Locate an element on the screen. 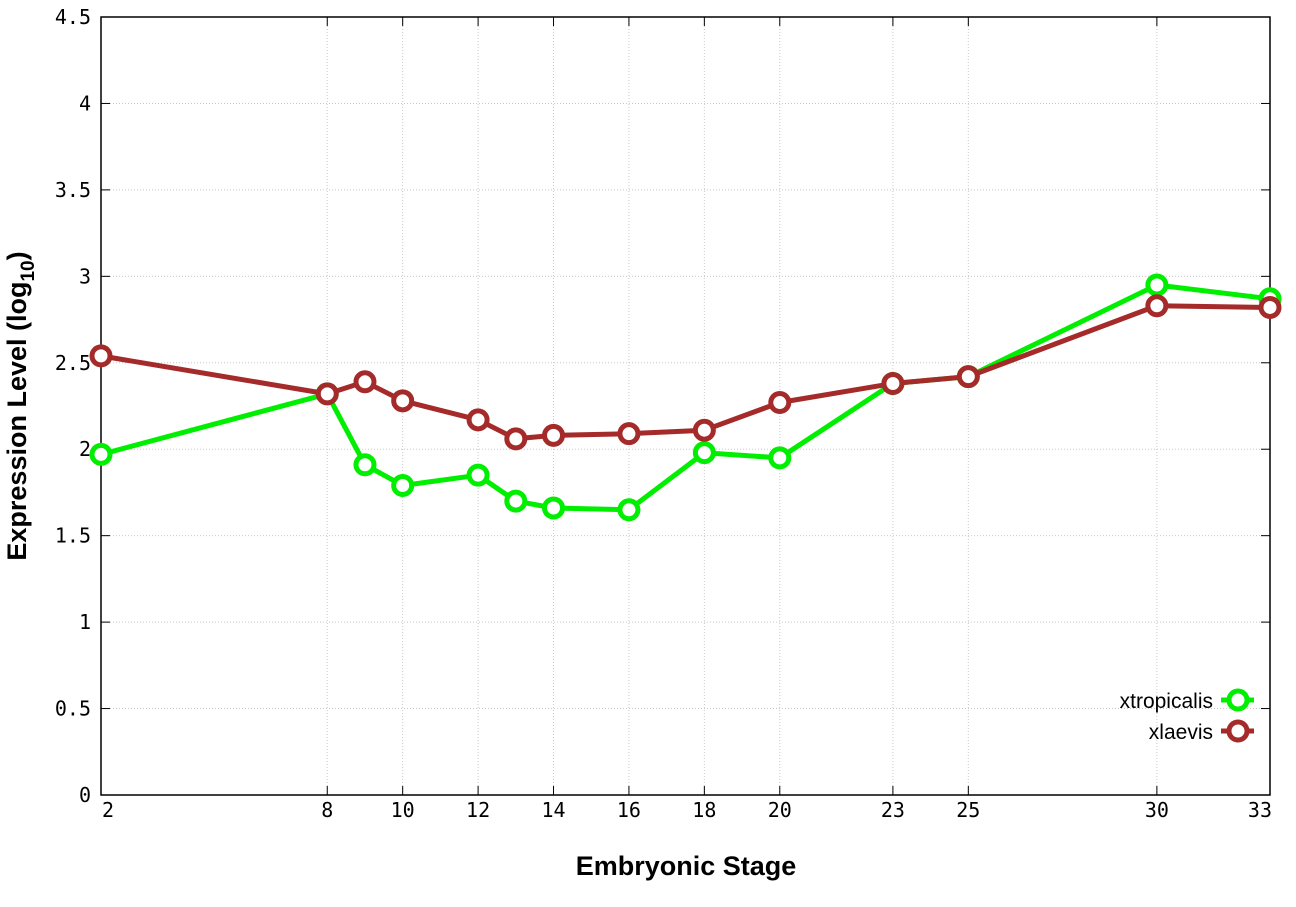 This screenshot has height=907, width=1296. legend-label-xtropicalis: xtropicalis is located at coordinates (1166, 701).